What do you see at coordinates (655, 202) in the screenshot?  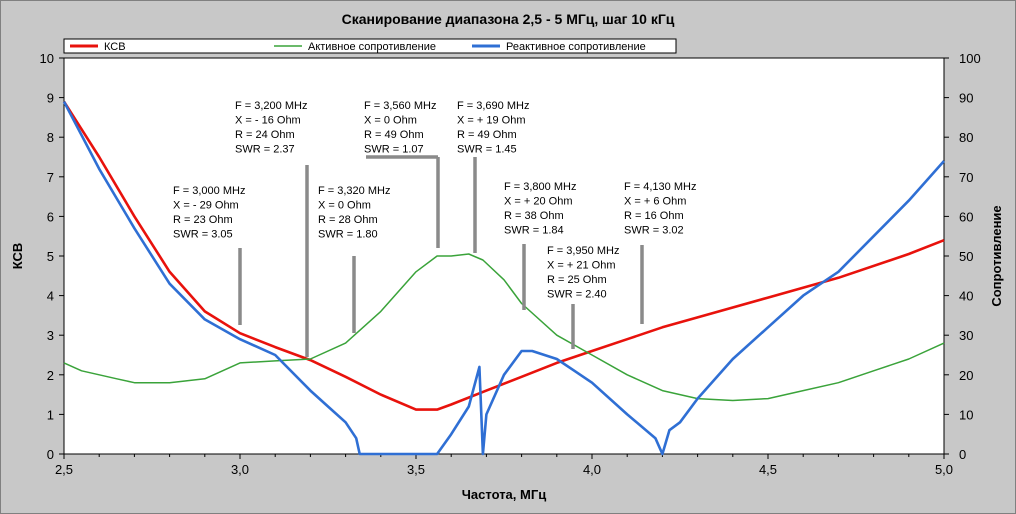 I see `annotation-line: X = + 6 Ohm` at bounding box center [655, 202].